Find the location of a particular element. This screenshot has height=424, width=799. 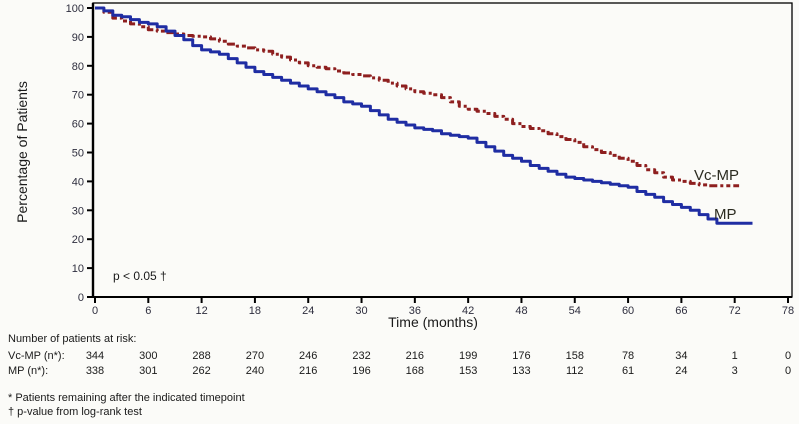

risk-value: 262 is located at coordinates (201, 371).